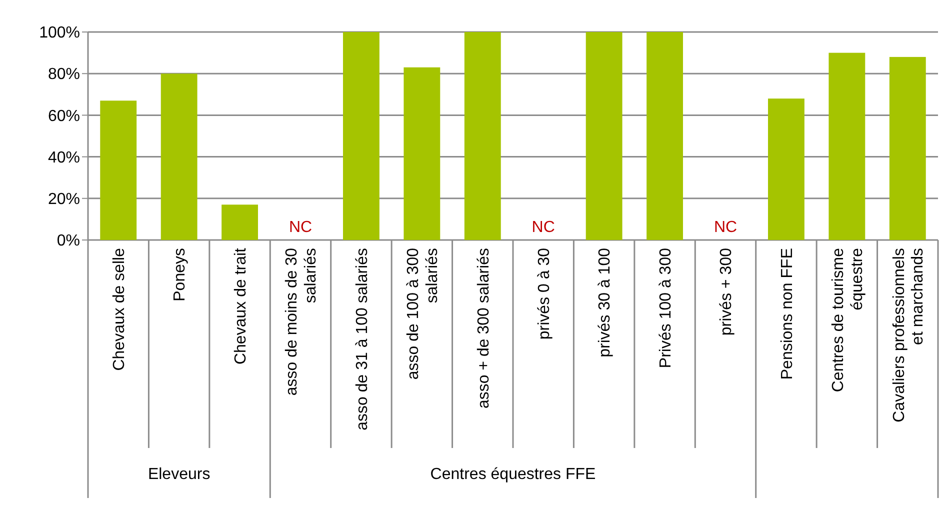  I want to click on y-tick-label: 0%, so click(68, 241).